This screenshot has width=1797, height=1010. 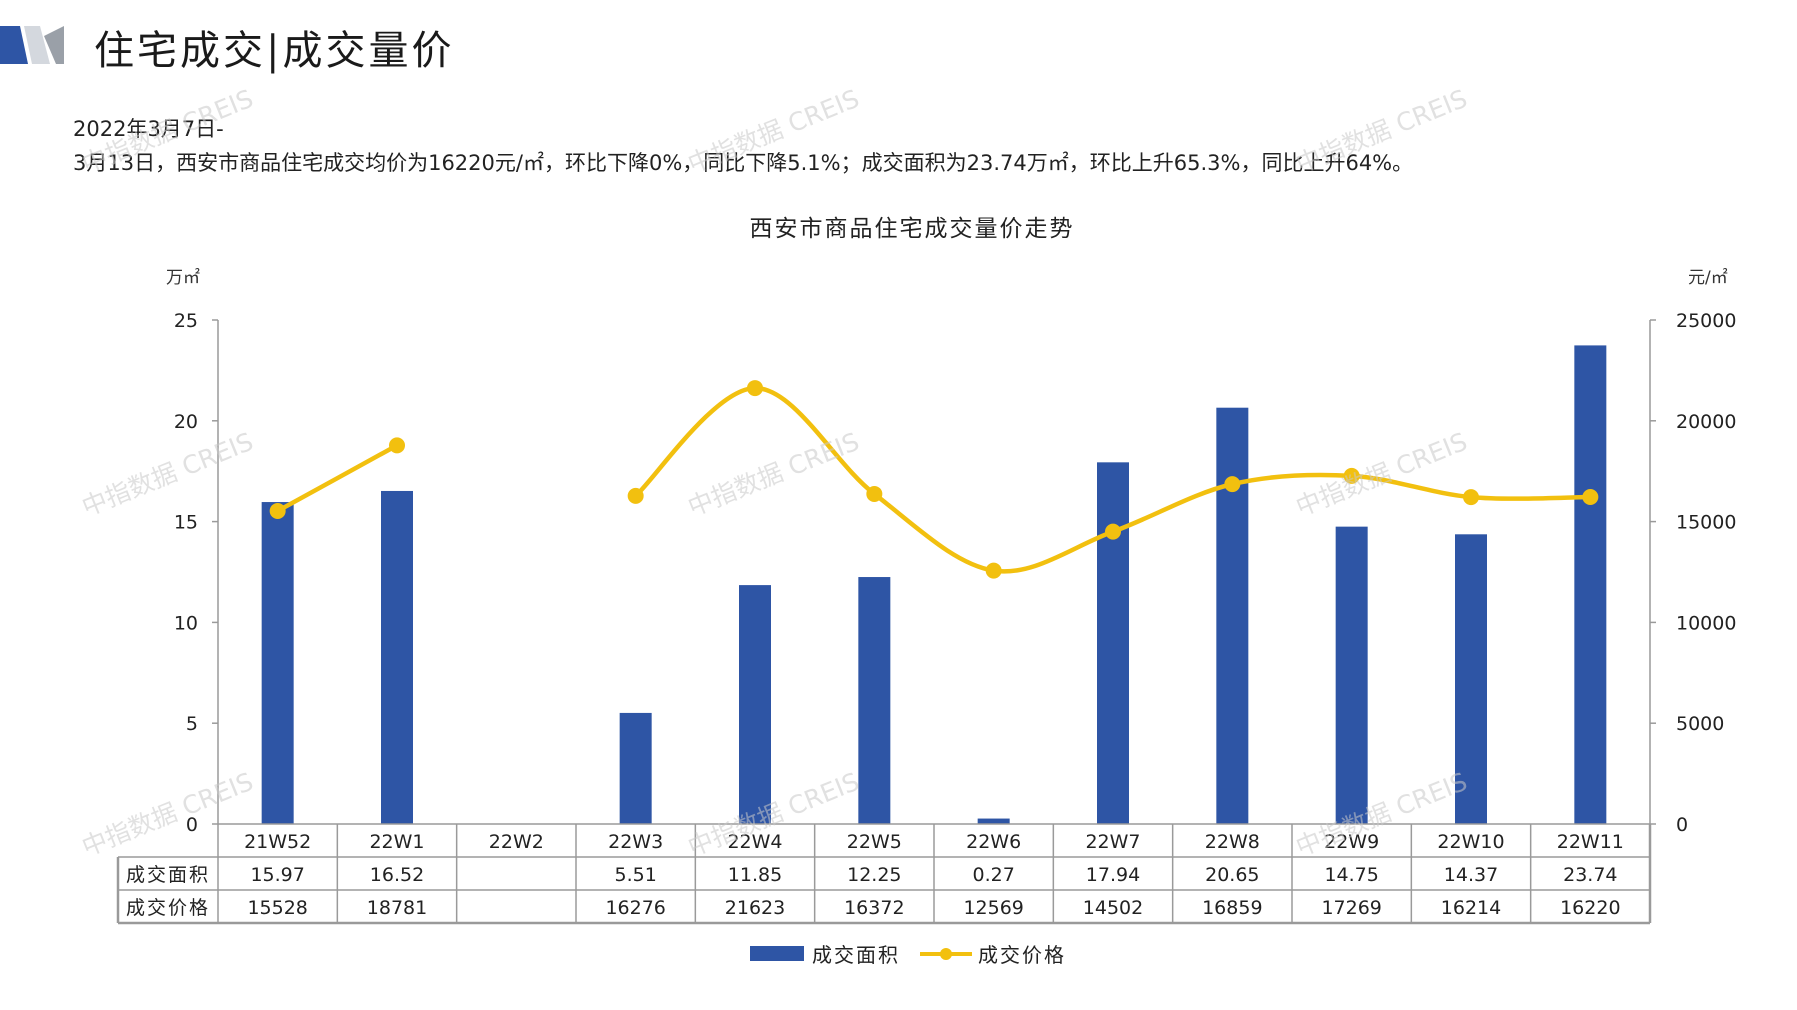 What do you see at coordinates (32, 45) in the screenshot?
I see `brand-logo-mark` at bounding box center [32, 45].